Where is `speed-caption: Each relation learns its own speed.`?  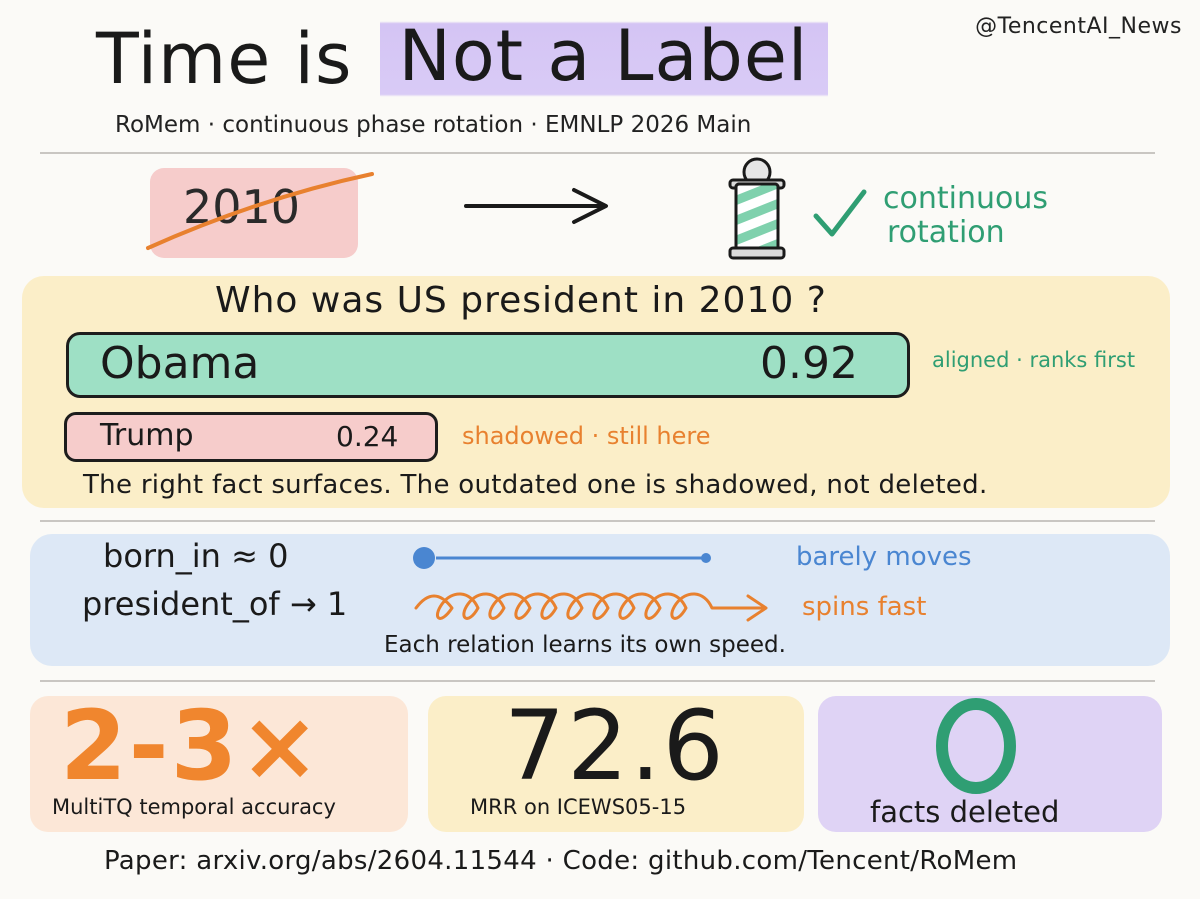
speed-caption: Each relation learns its own speed. is located at coordinates (585, 645).